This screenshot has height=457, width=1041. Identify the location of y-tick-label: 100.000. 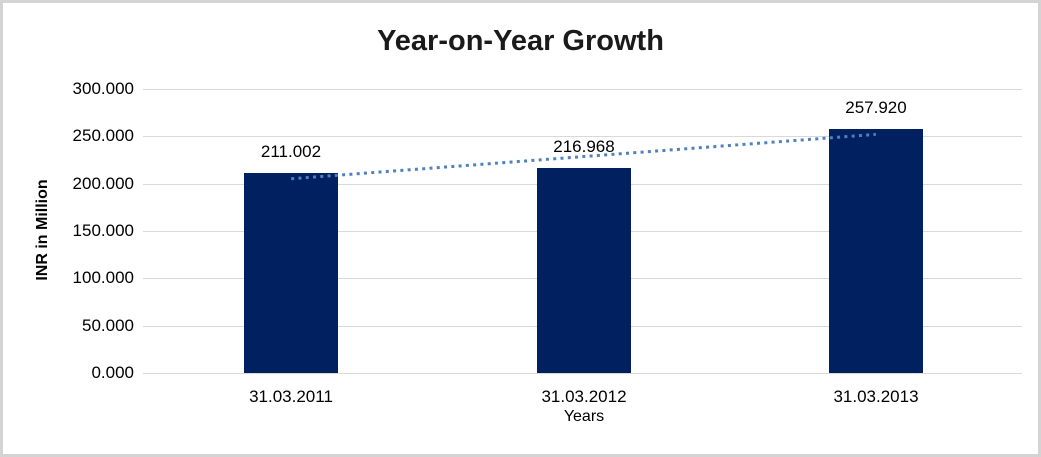
(103, 277).